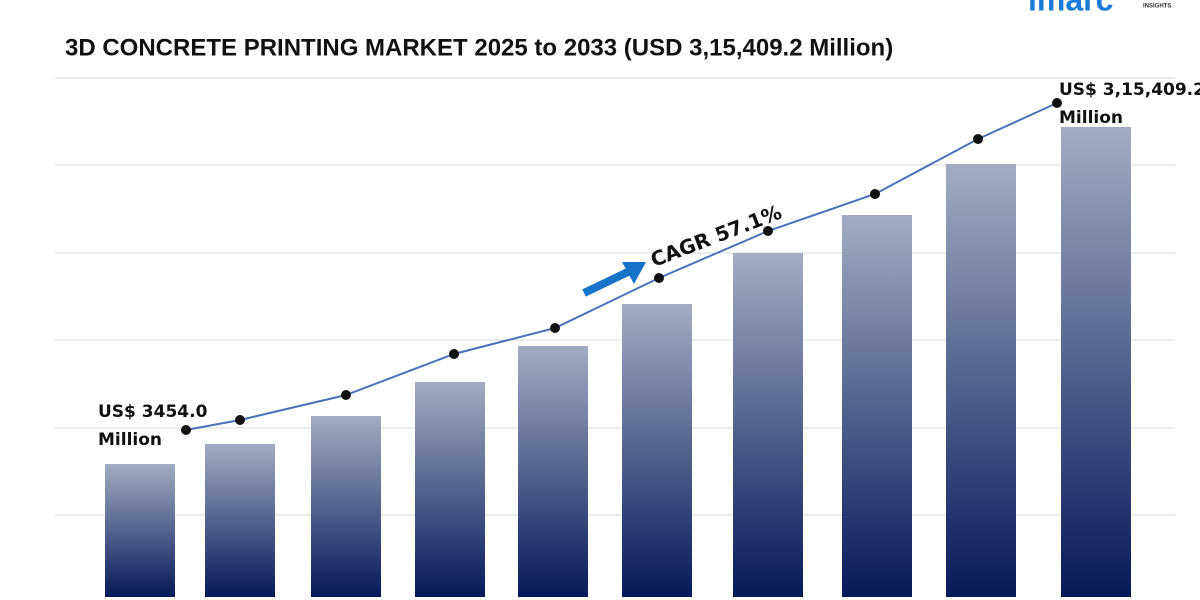 This screenshot has height=600, width=1200. What do you see at coordinates (153, 412) in the screenshot?
I see `start-label: US$ 3454.0` at bounding box center [153, 412].